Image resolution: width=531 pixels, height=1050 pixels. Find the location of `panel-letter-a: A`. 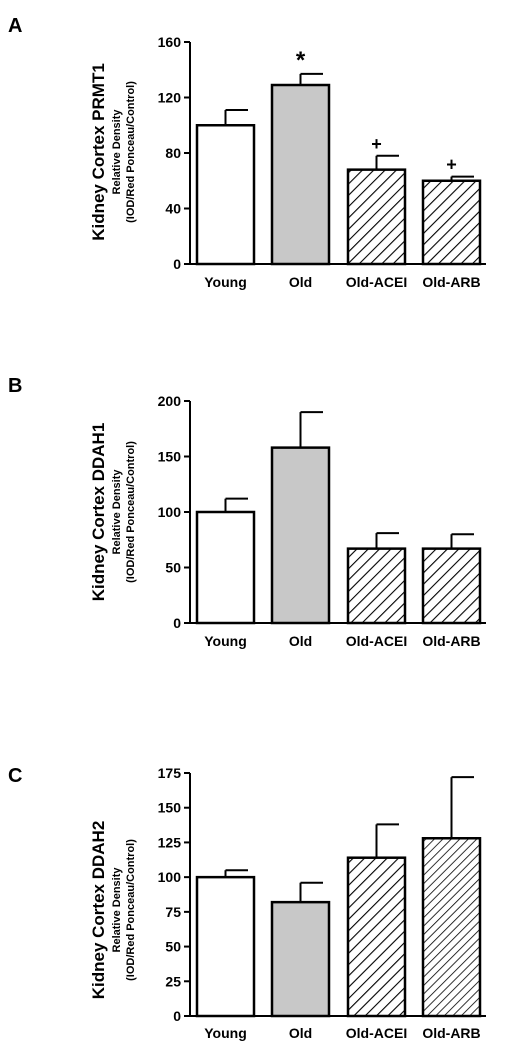

panel-letter-a: A is located at coordinates (15, 26).